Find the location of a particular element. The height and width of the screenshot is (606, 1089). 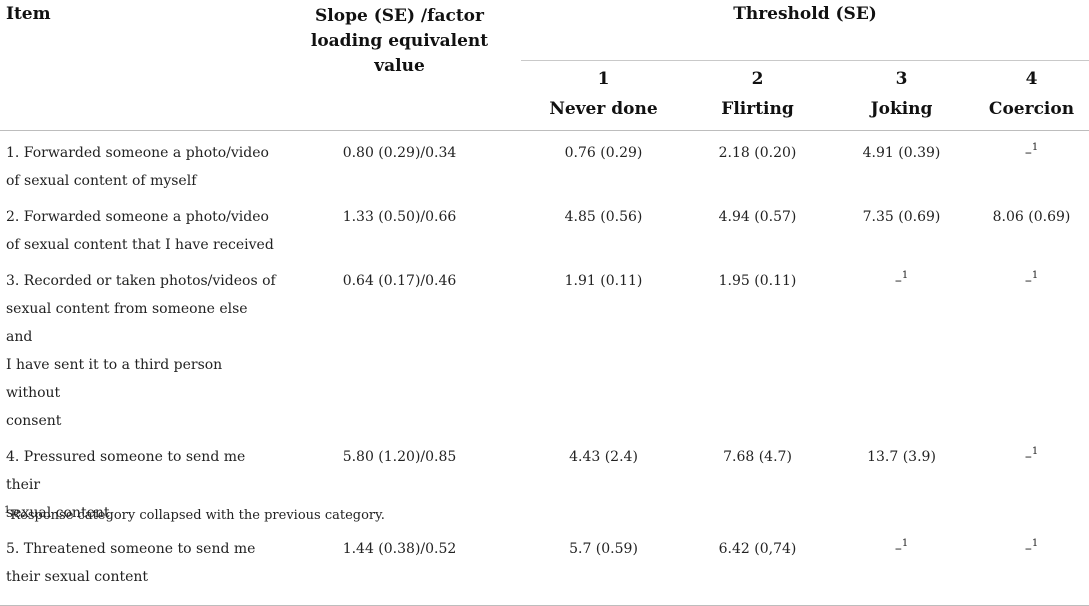

threshold-1-cell: 5.7 (0.59) is located at coordinates (603, 566).